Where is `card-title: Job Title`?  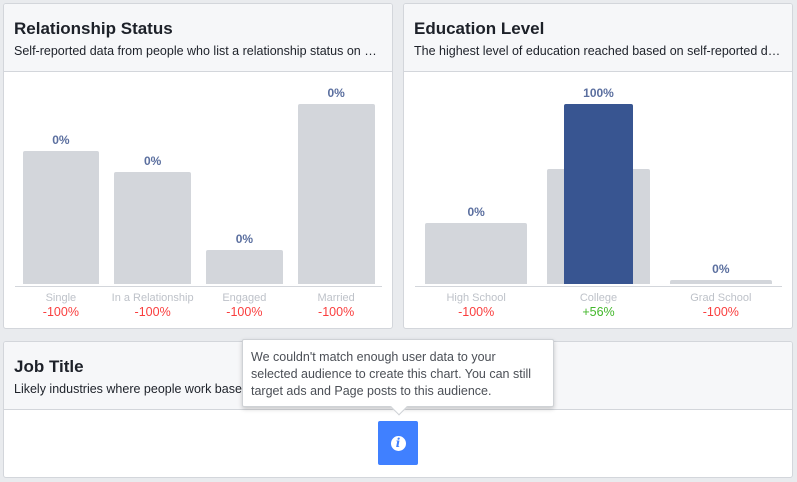
card-title: Job Title is located at coordinates (49, 366).